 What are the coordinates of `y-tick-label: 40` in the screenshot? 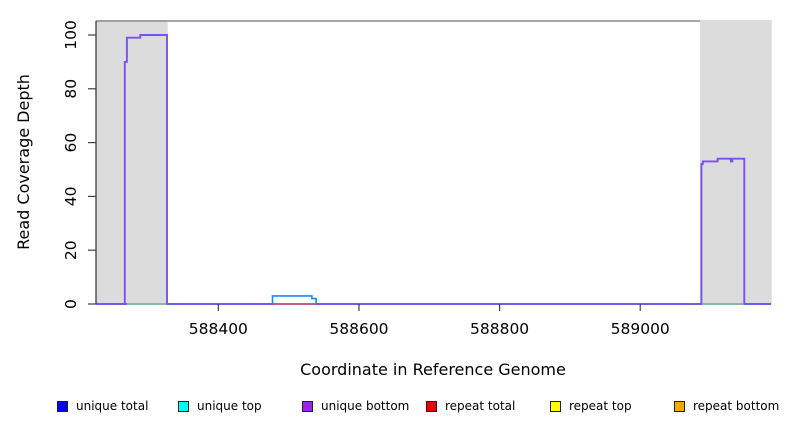 It's located at (71, 197).